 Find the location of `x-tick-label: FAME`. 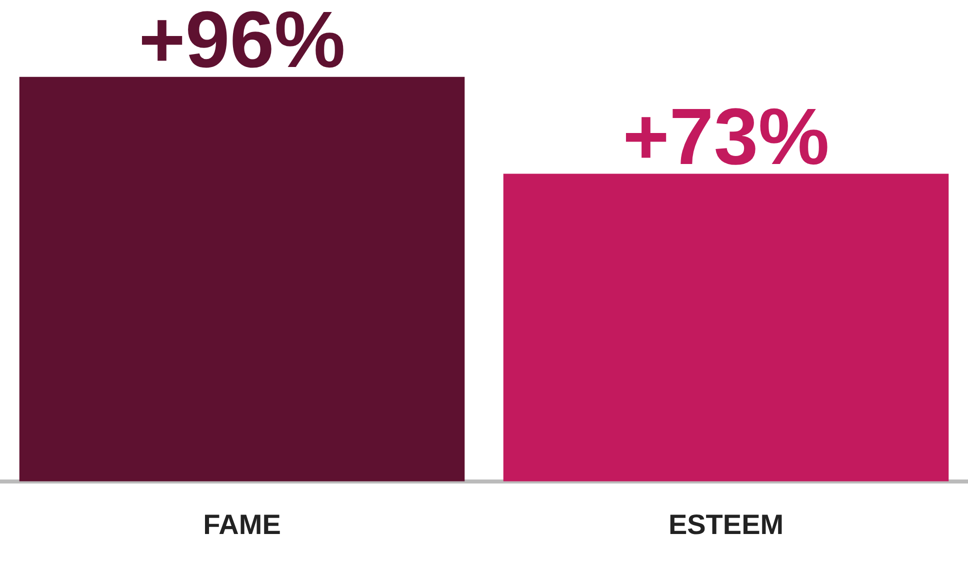

x-tick-label: FAME is located at coordinates (242, 524).